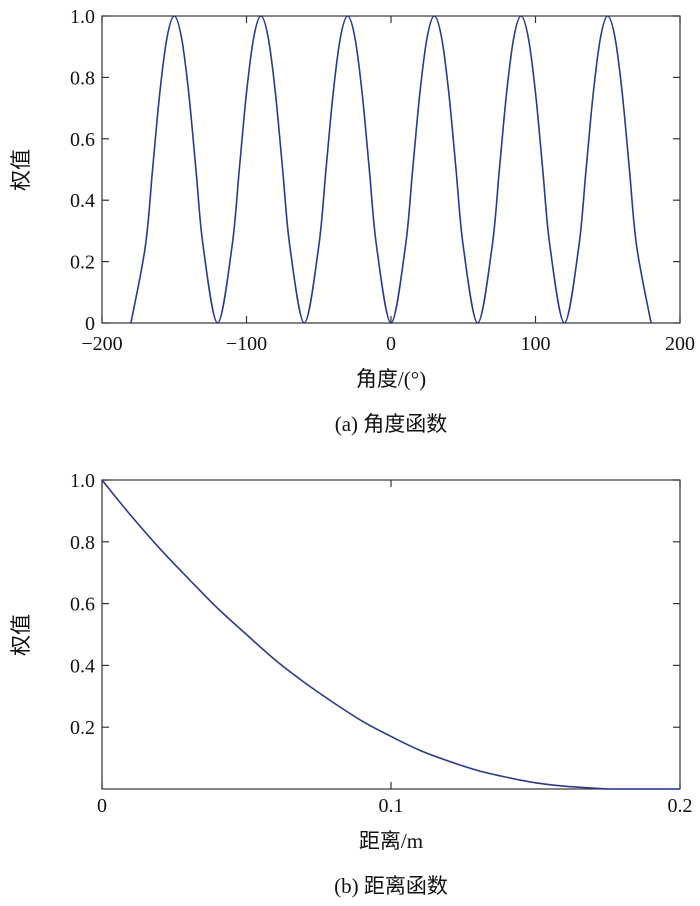 The height and width of the screenshot is (906, 700). Describe the element at coordinates (82, 17) in the screenshot. I see `panel-a-ytick-label: 1.0` at that location.